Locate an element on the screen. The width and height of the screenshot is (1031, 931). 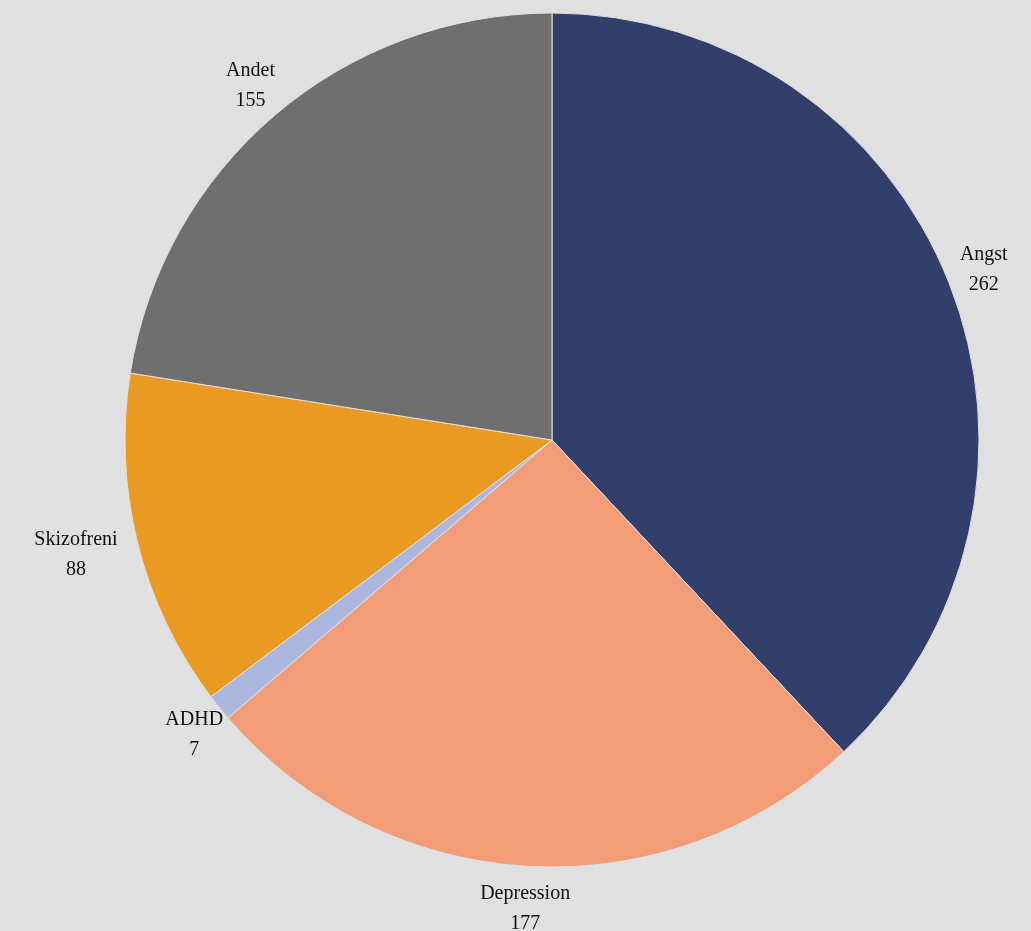
slice-label: Andet is located at coordinates (251, 69).